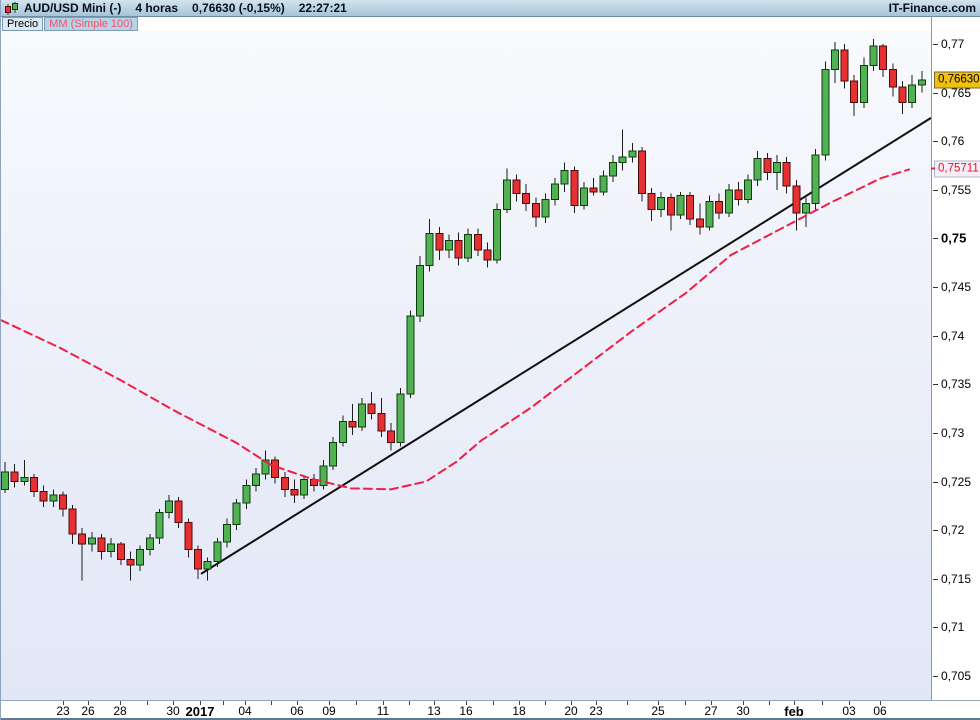 This screenshot has width=980, height=720. Describe the element at coordinates (932, 8) in the screenshot. I see `brand-label: IT-Finance.com` at that location.